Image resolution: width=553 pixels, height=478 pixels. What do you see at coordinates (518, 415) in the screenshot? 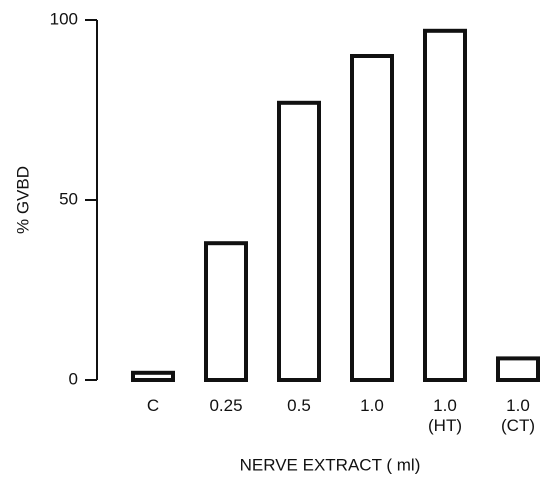
I see `x-tick-label: 1.0 (CT)` at bounding box center [518, 415].